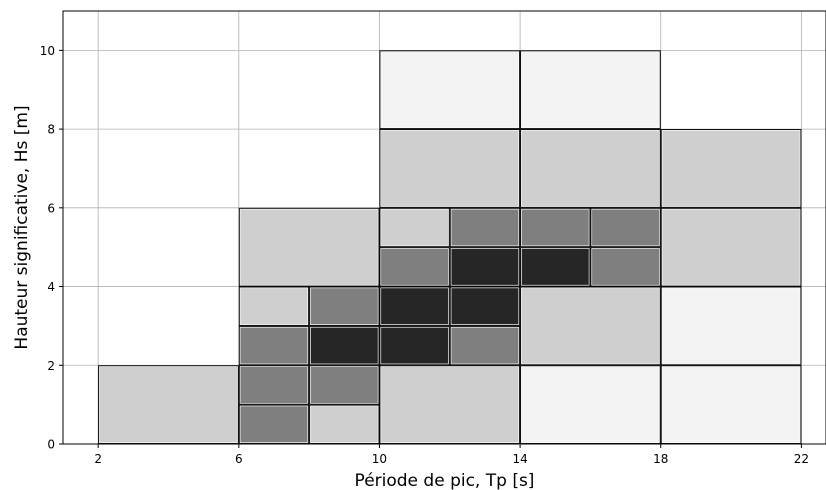 This screenshot has width=826, height=490. I want to click on x-tick-label-2: 10, so click(379, 459).